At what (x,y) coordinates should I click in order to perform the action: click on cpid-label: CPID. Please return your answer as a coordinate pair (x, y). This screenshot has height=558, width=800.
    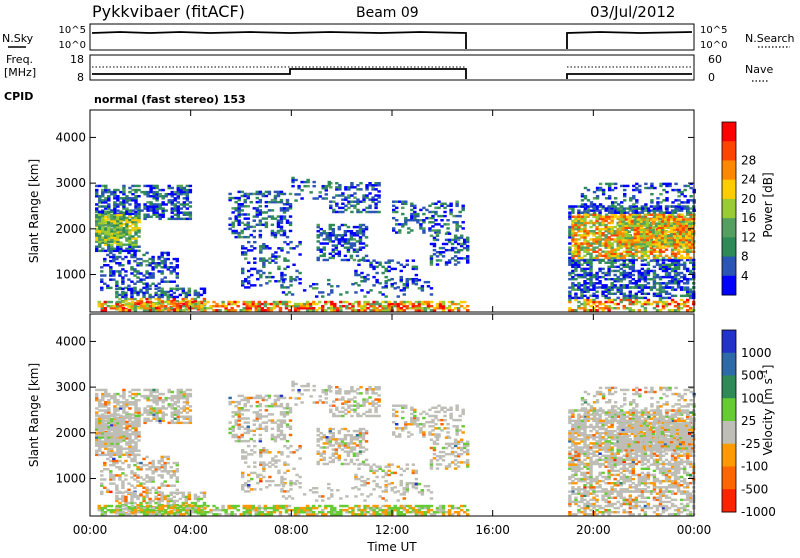
    Looking at the image, I should click on (18, 96).